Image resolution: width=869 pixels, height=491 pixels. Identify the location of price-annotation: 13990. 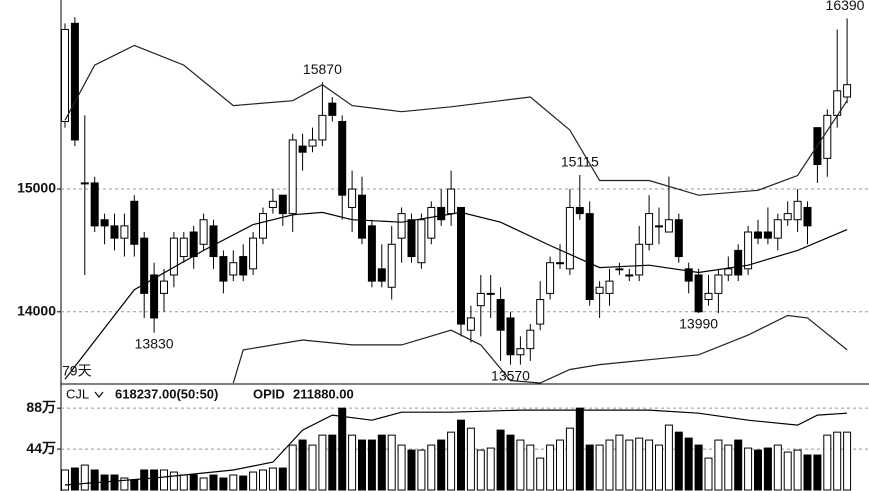
(698, 324).